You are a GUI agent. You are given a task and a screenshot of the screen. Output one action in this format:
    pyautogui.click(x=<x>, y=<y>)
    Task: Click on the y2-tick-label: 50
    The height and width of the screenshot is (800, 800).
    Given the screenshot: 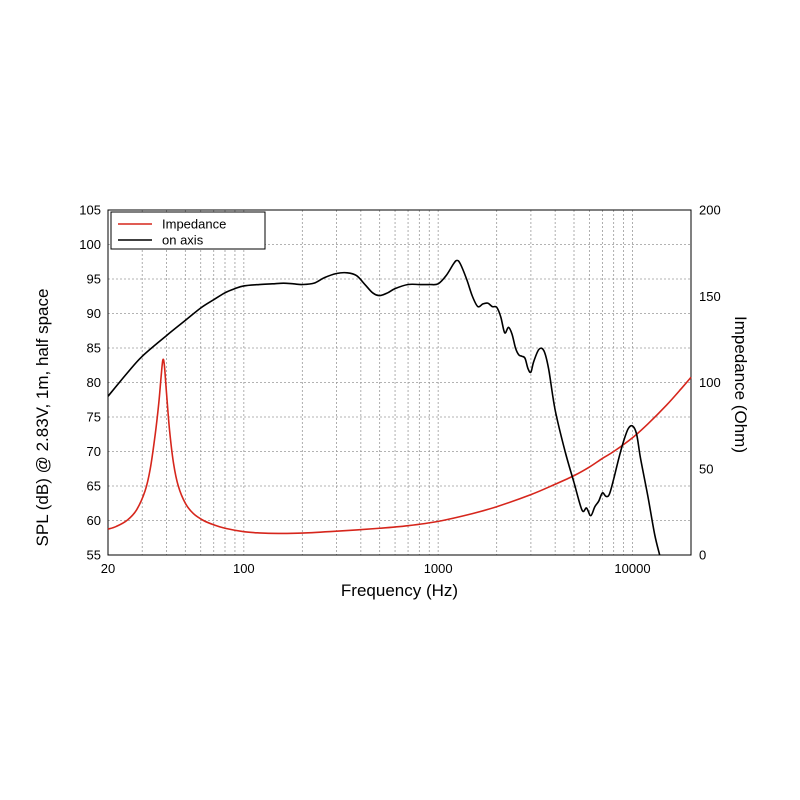 What is the action you would take?
    pyautogui.click(x=706, y=468)
    